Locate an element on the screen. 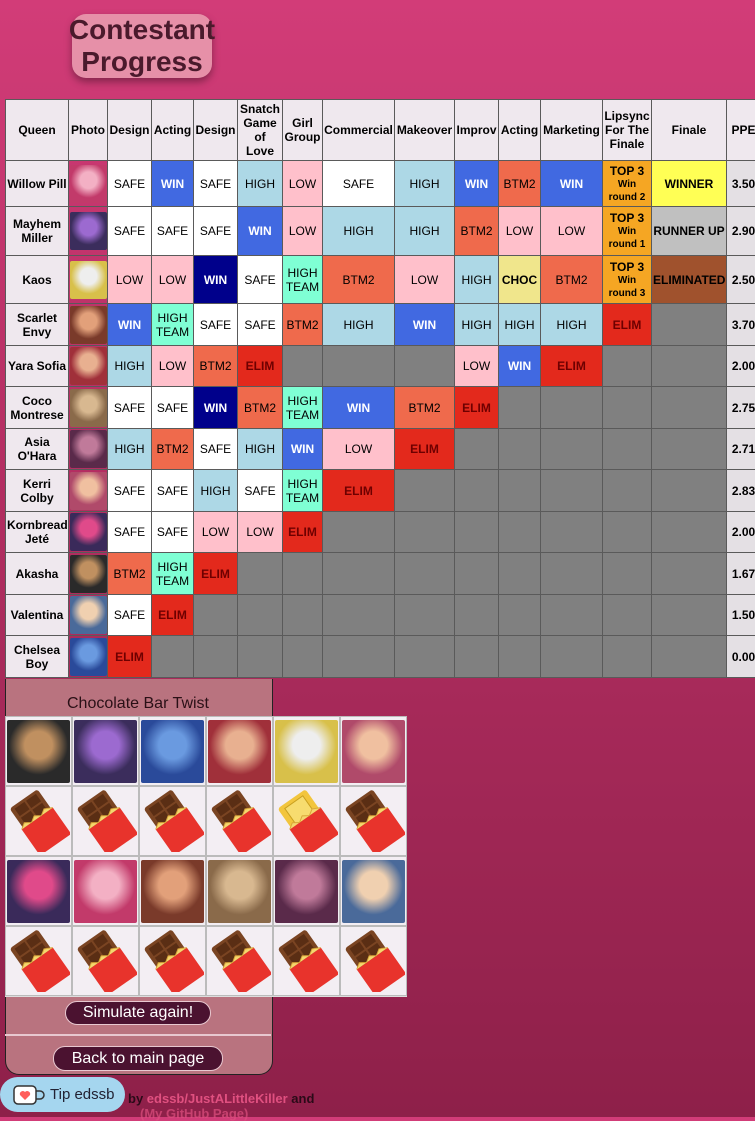 The image size is (755, 1121). tip-icon is located at coordinates (29, 1095).